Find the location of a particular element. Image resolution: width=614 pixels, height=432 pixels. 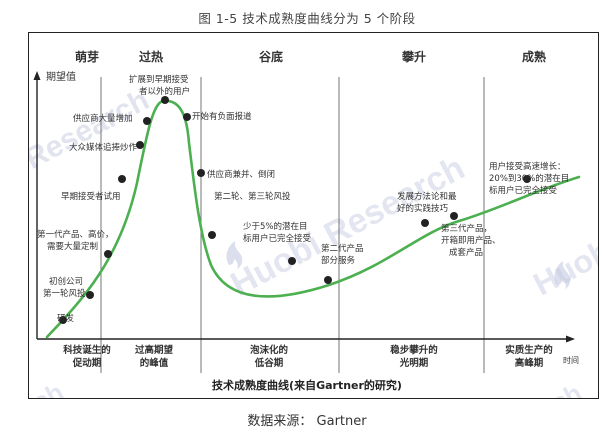

annotation-label: 第三代产品， is located at coordinates (466, 228).